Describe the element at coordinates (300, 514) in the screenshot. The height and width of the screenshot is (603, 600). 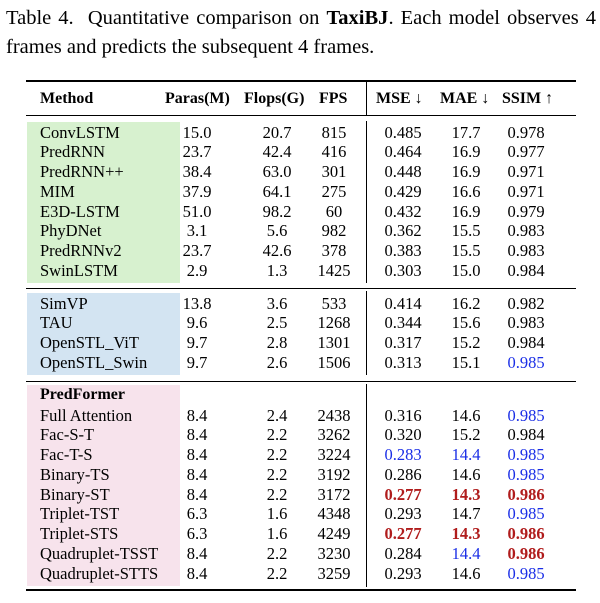
I see `table-row: Triplet-TST 6.3 1.6 4348 0.293 14.7 0.985` at that location.